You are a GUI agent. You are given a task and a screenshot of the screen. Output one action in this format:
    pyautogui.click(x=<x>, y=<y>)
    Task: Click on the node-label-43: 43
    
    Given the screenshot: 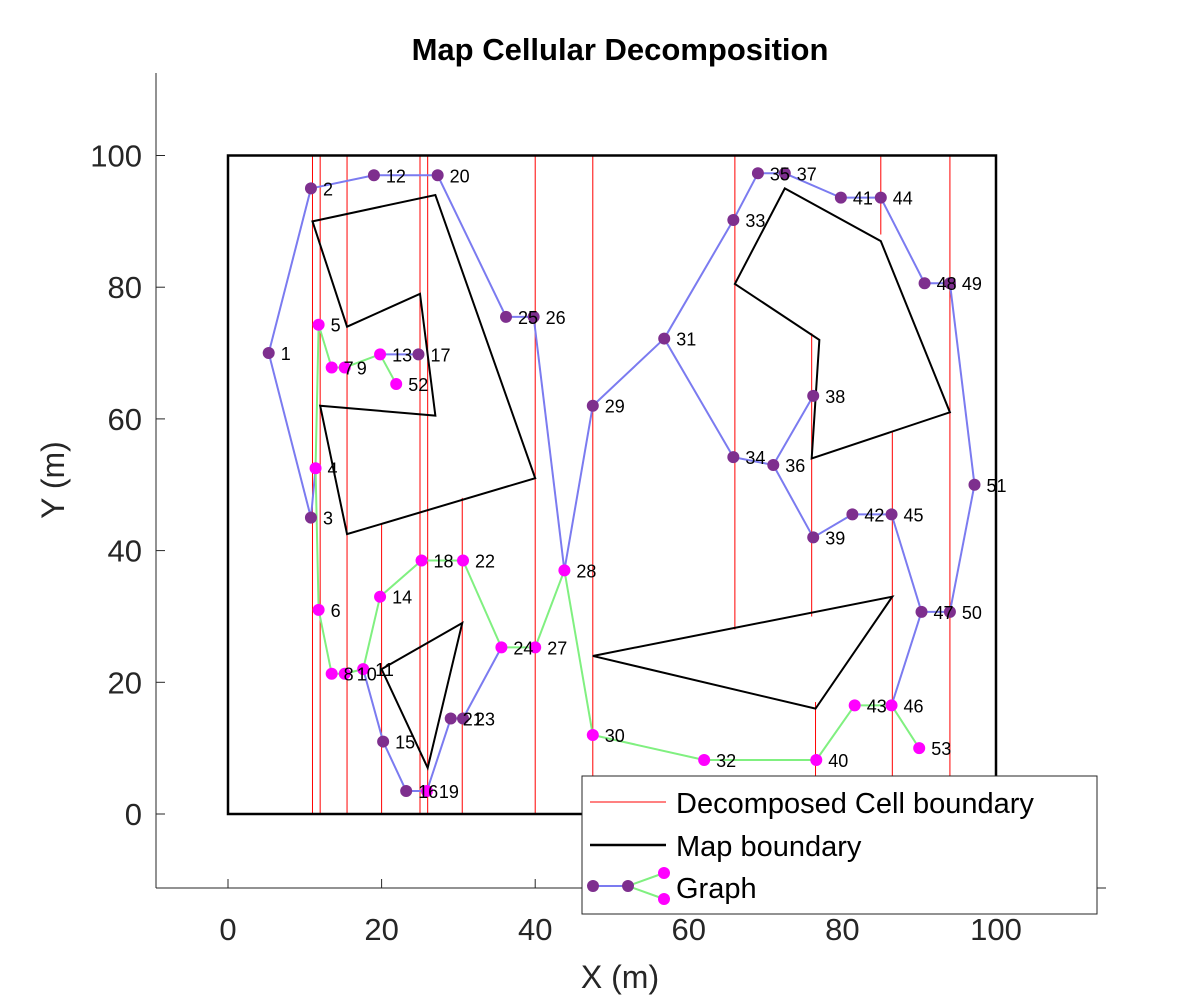 What is the action you would take?
    pyautogui.click(x=877, y=706)
    